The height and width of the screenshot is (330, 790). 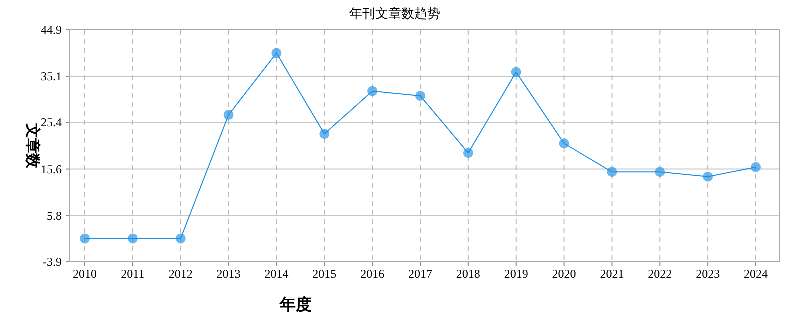 What do you see at coordinates (51, 169) in the screenshot?
I see `y-tick-label: 15.6` at bounding box center [51, 169].